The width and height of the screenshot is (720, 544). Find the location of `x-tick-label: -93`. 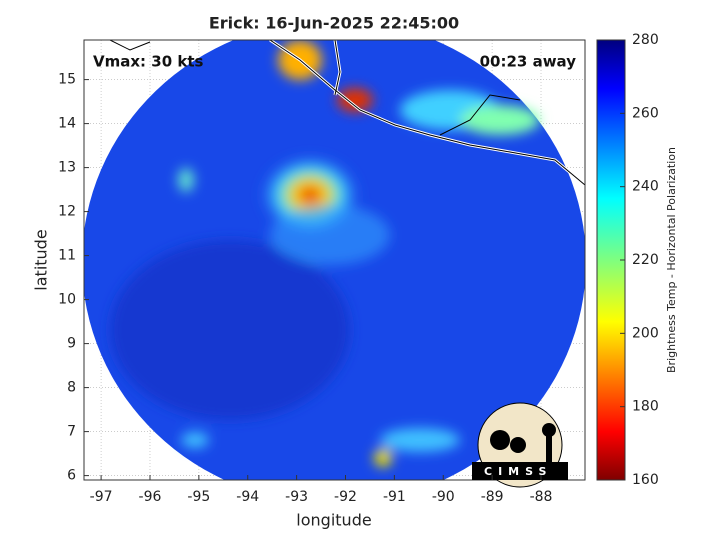

x-tick-label: -93 is located at coordinates (296, 497).